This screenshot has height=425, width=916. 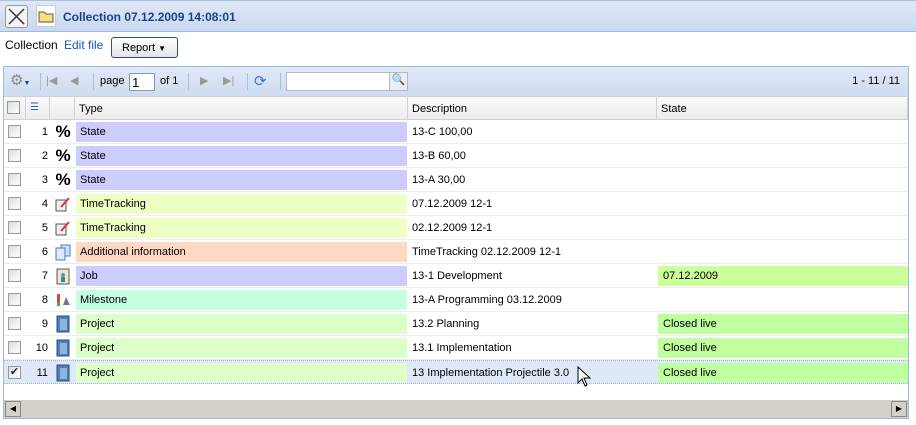 What do you see at coordinates (41, 348) in the screenshot?
I see `row-number: 10` at bounding box center [41, 348].